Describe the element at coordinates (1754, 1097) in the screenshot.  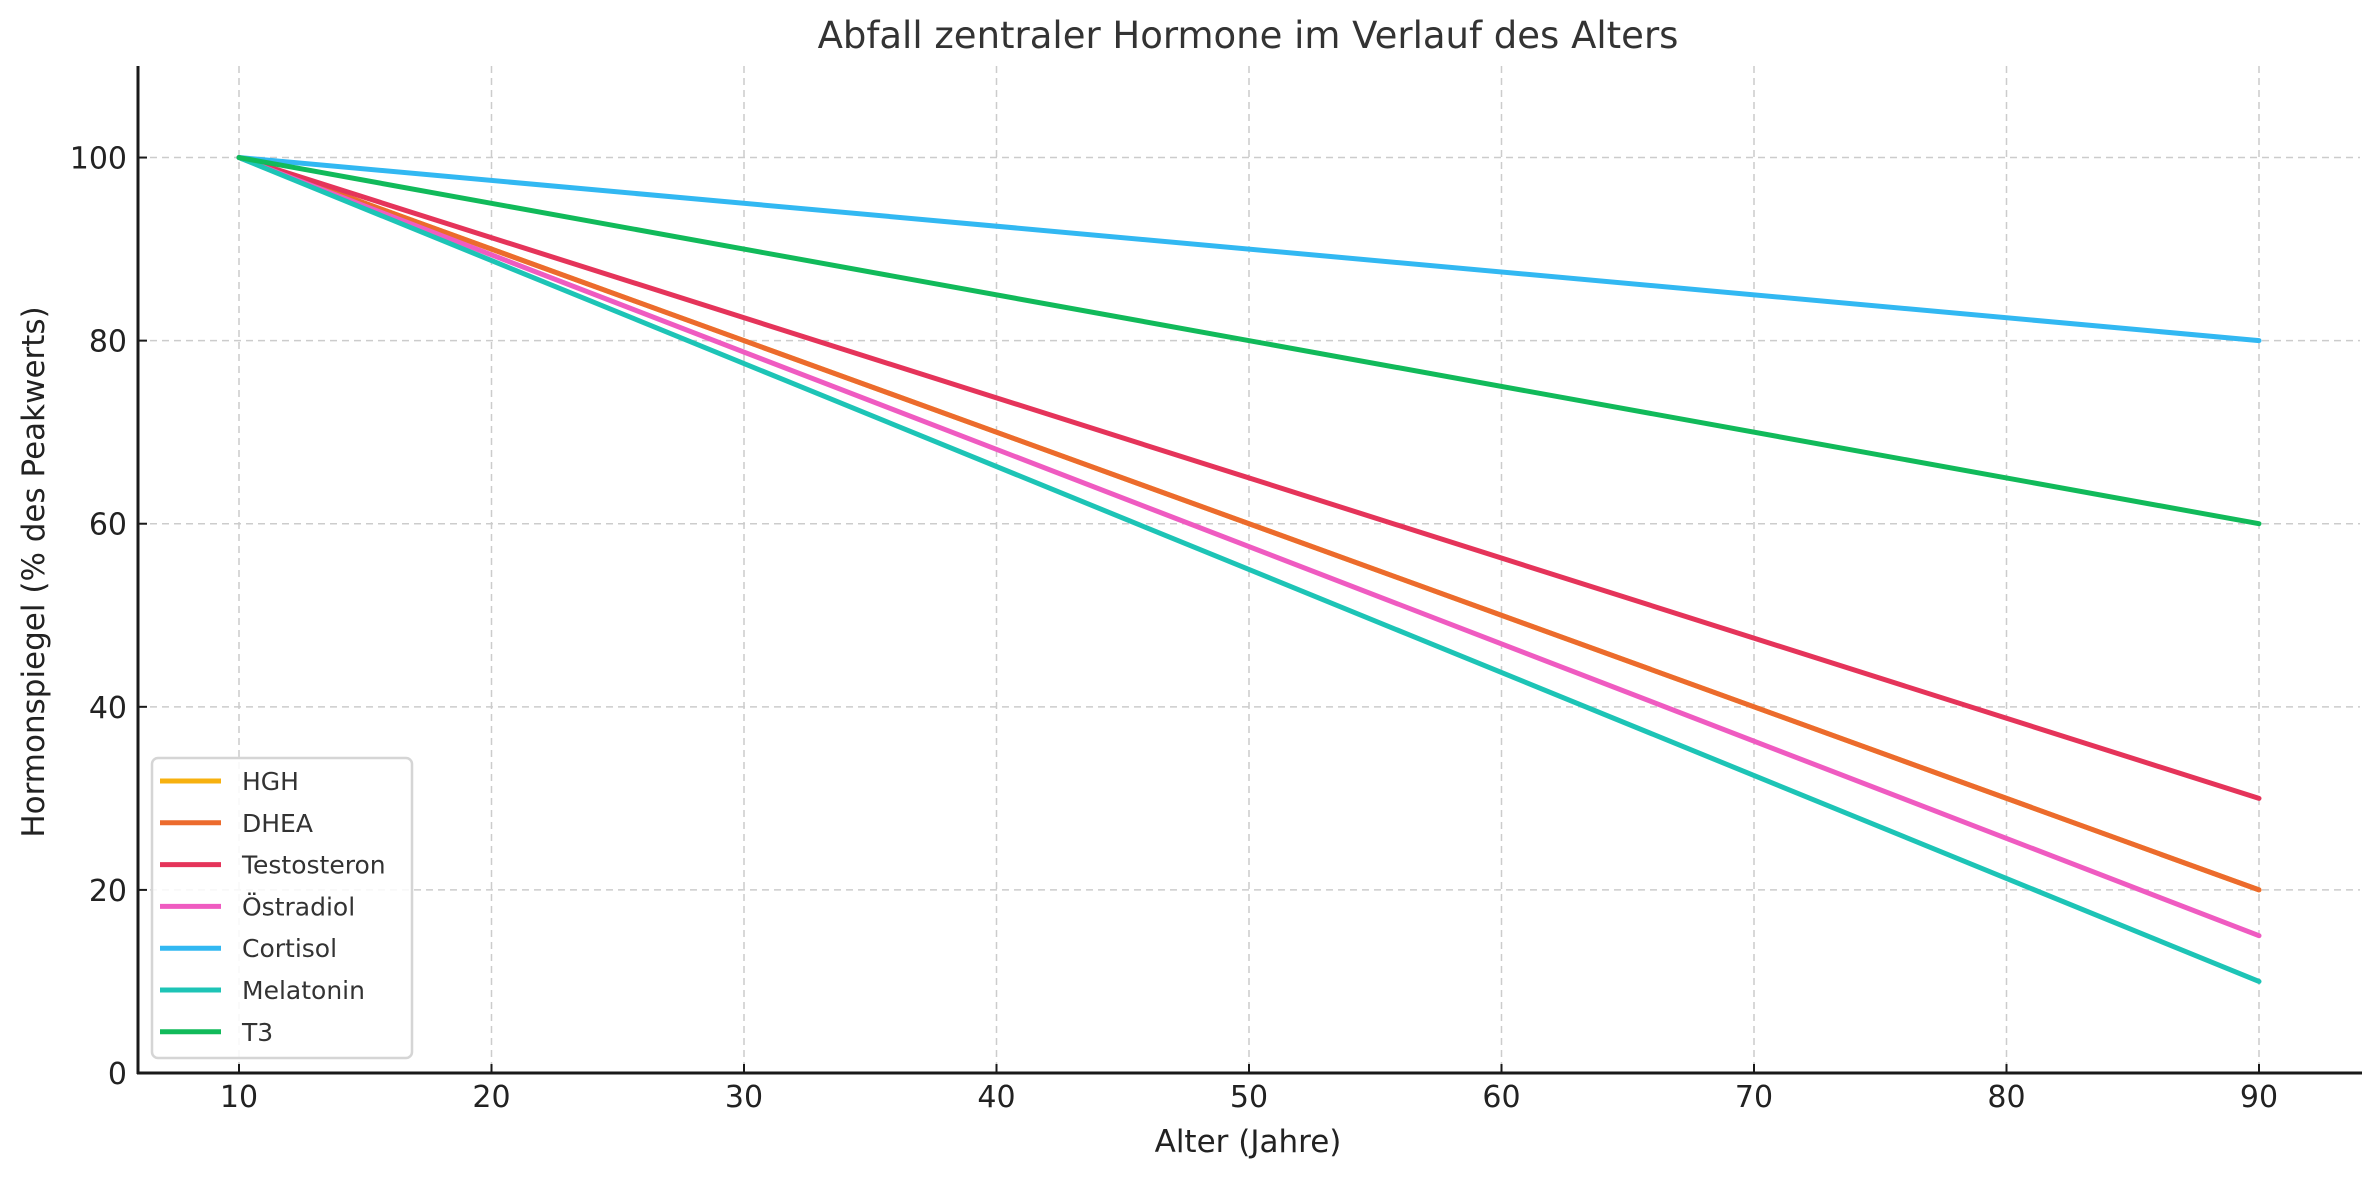
I see `x-tick-label: 70` at that location.